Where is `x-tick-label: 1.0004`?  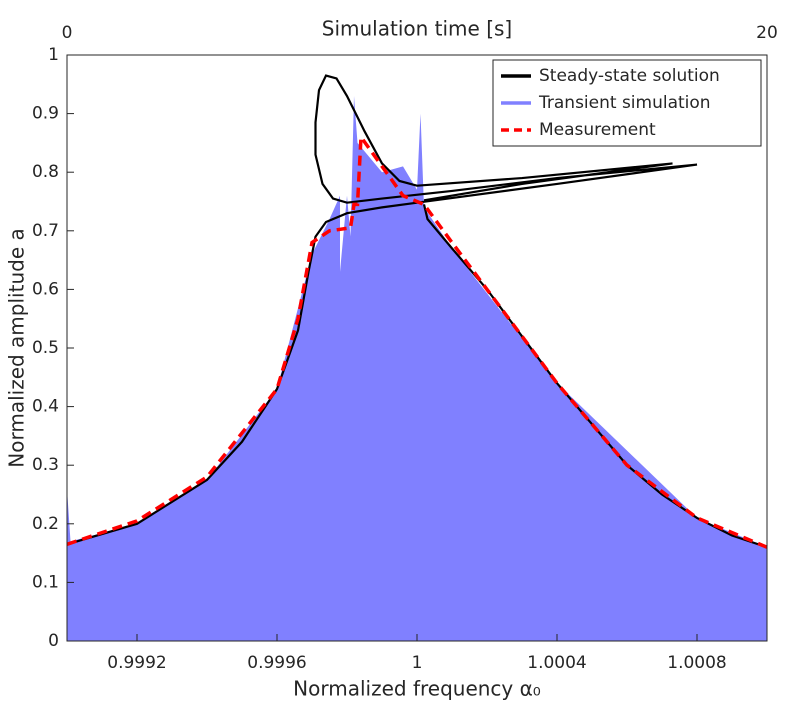
x-tick-label: 1.0004 is located at coordinates (556, 663).